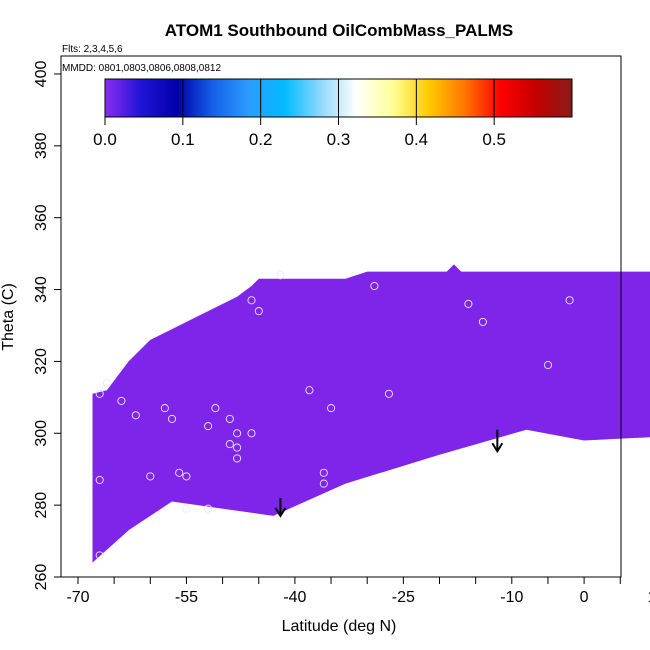  I want to click on y-tick-label: 360, so click(41, 217).